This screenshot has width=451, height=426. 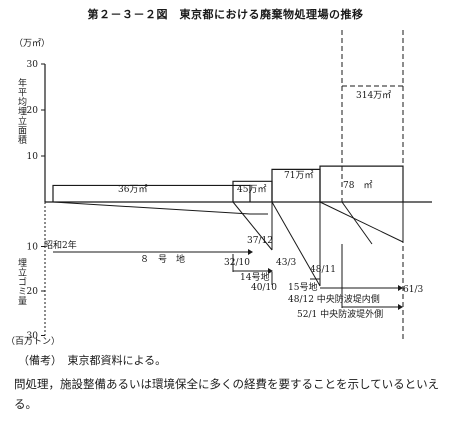 I want to click on body-text: 問処理，施設整備あるいは環境保全に多くの経費を要することを示しているといえる。, so click(x=227, y=394).